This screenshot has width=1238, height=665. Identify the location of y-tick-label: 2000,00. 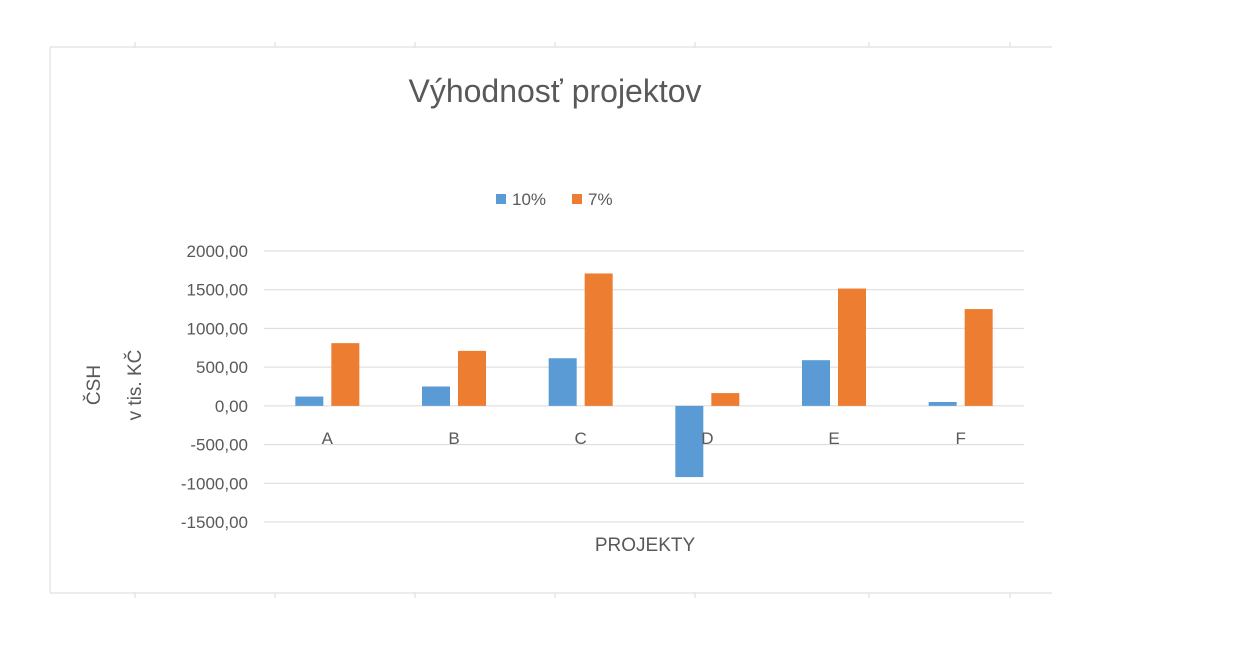
(217, 251).